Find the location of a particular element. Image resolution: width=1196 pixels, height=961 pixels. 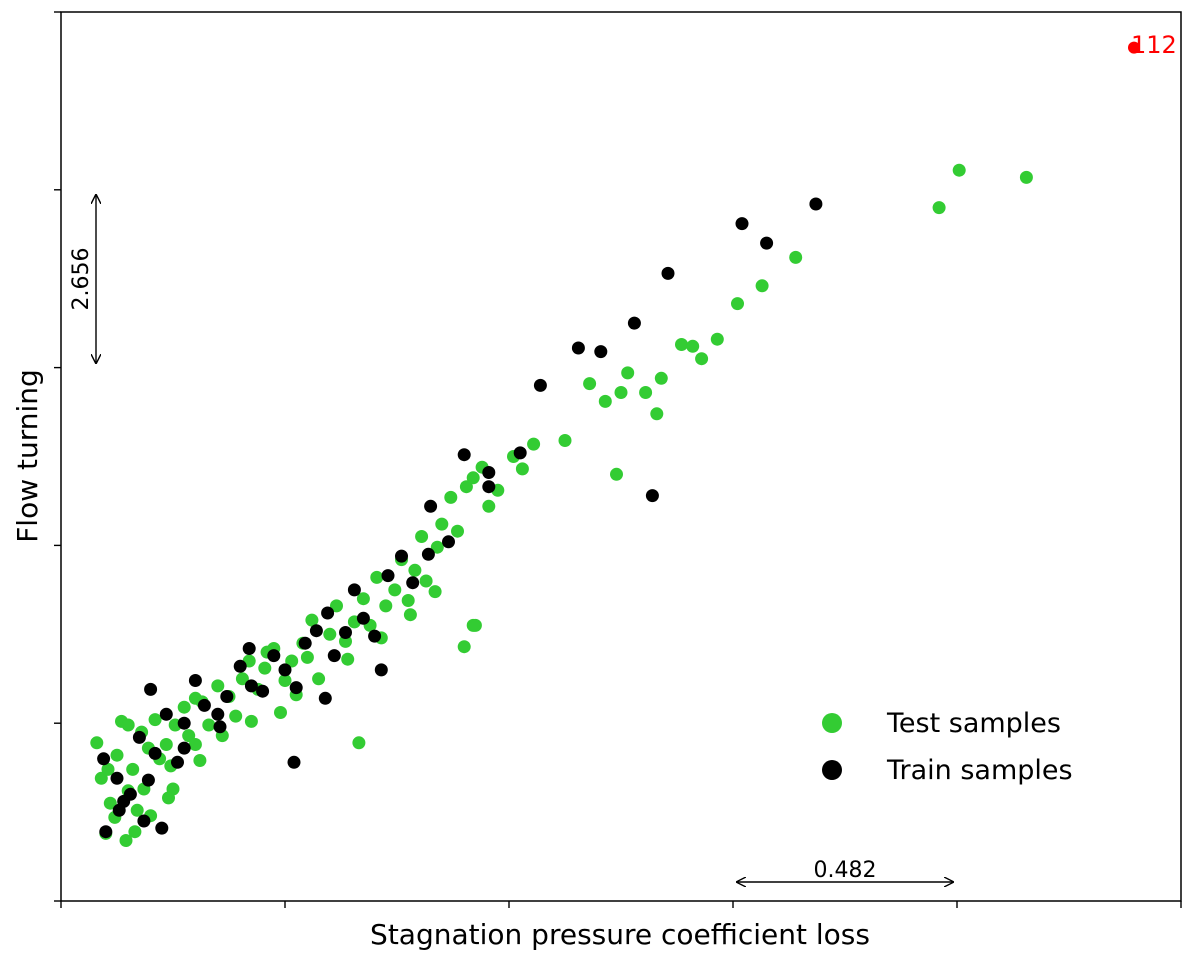

x-axis-ticks is located at coordinates (621, 904).